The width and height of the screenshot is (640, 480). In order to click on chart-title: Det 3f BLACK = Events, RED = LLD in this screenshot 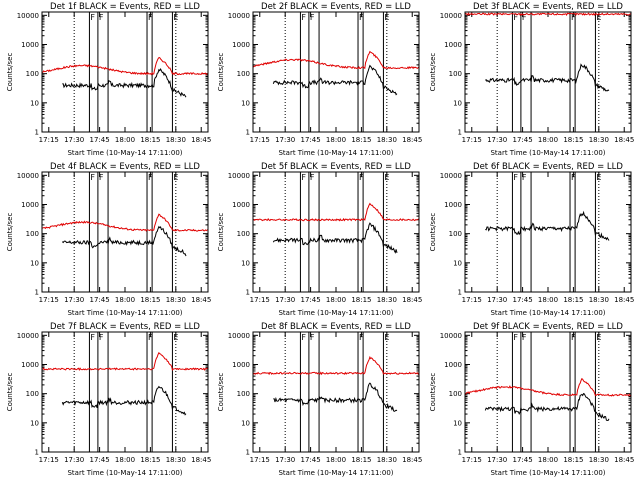, I will do `click(548, 7)`.